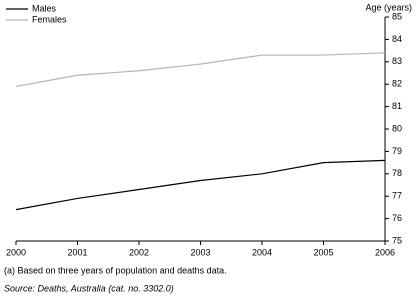  What do you see at coordinates (397, 61) in the screenshot?
I see `y-tick-label: 83` at bounding box center [397, 61].